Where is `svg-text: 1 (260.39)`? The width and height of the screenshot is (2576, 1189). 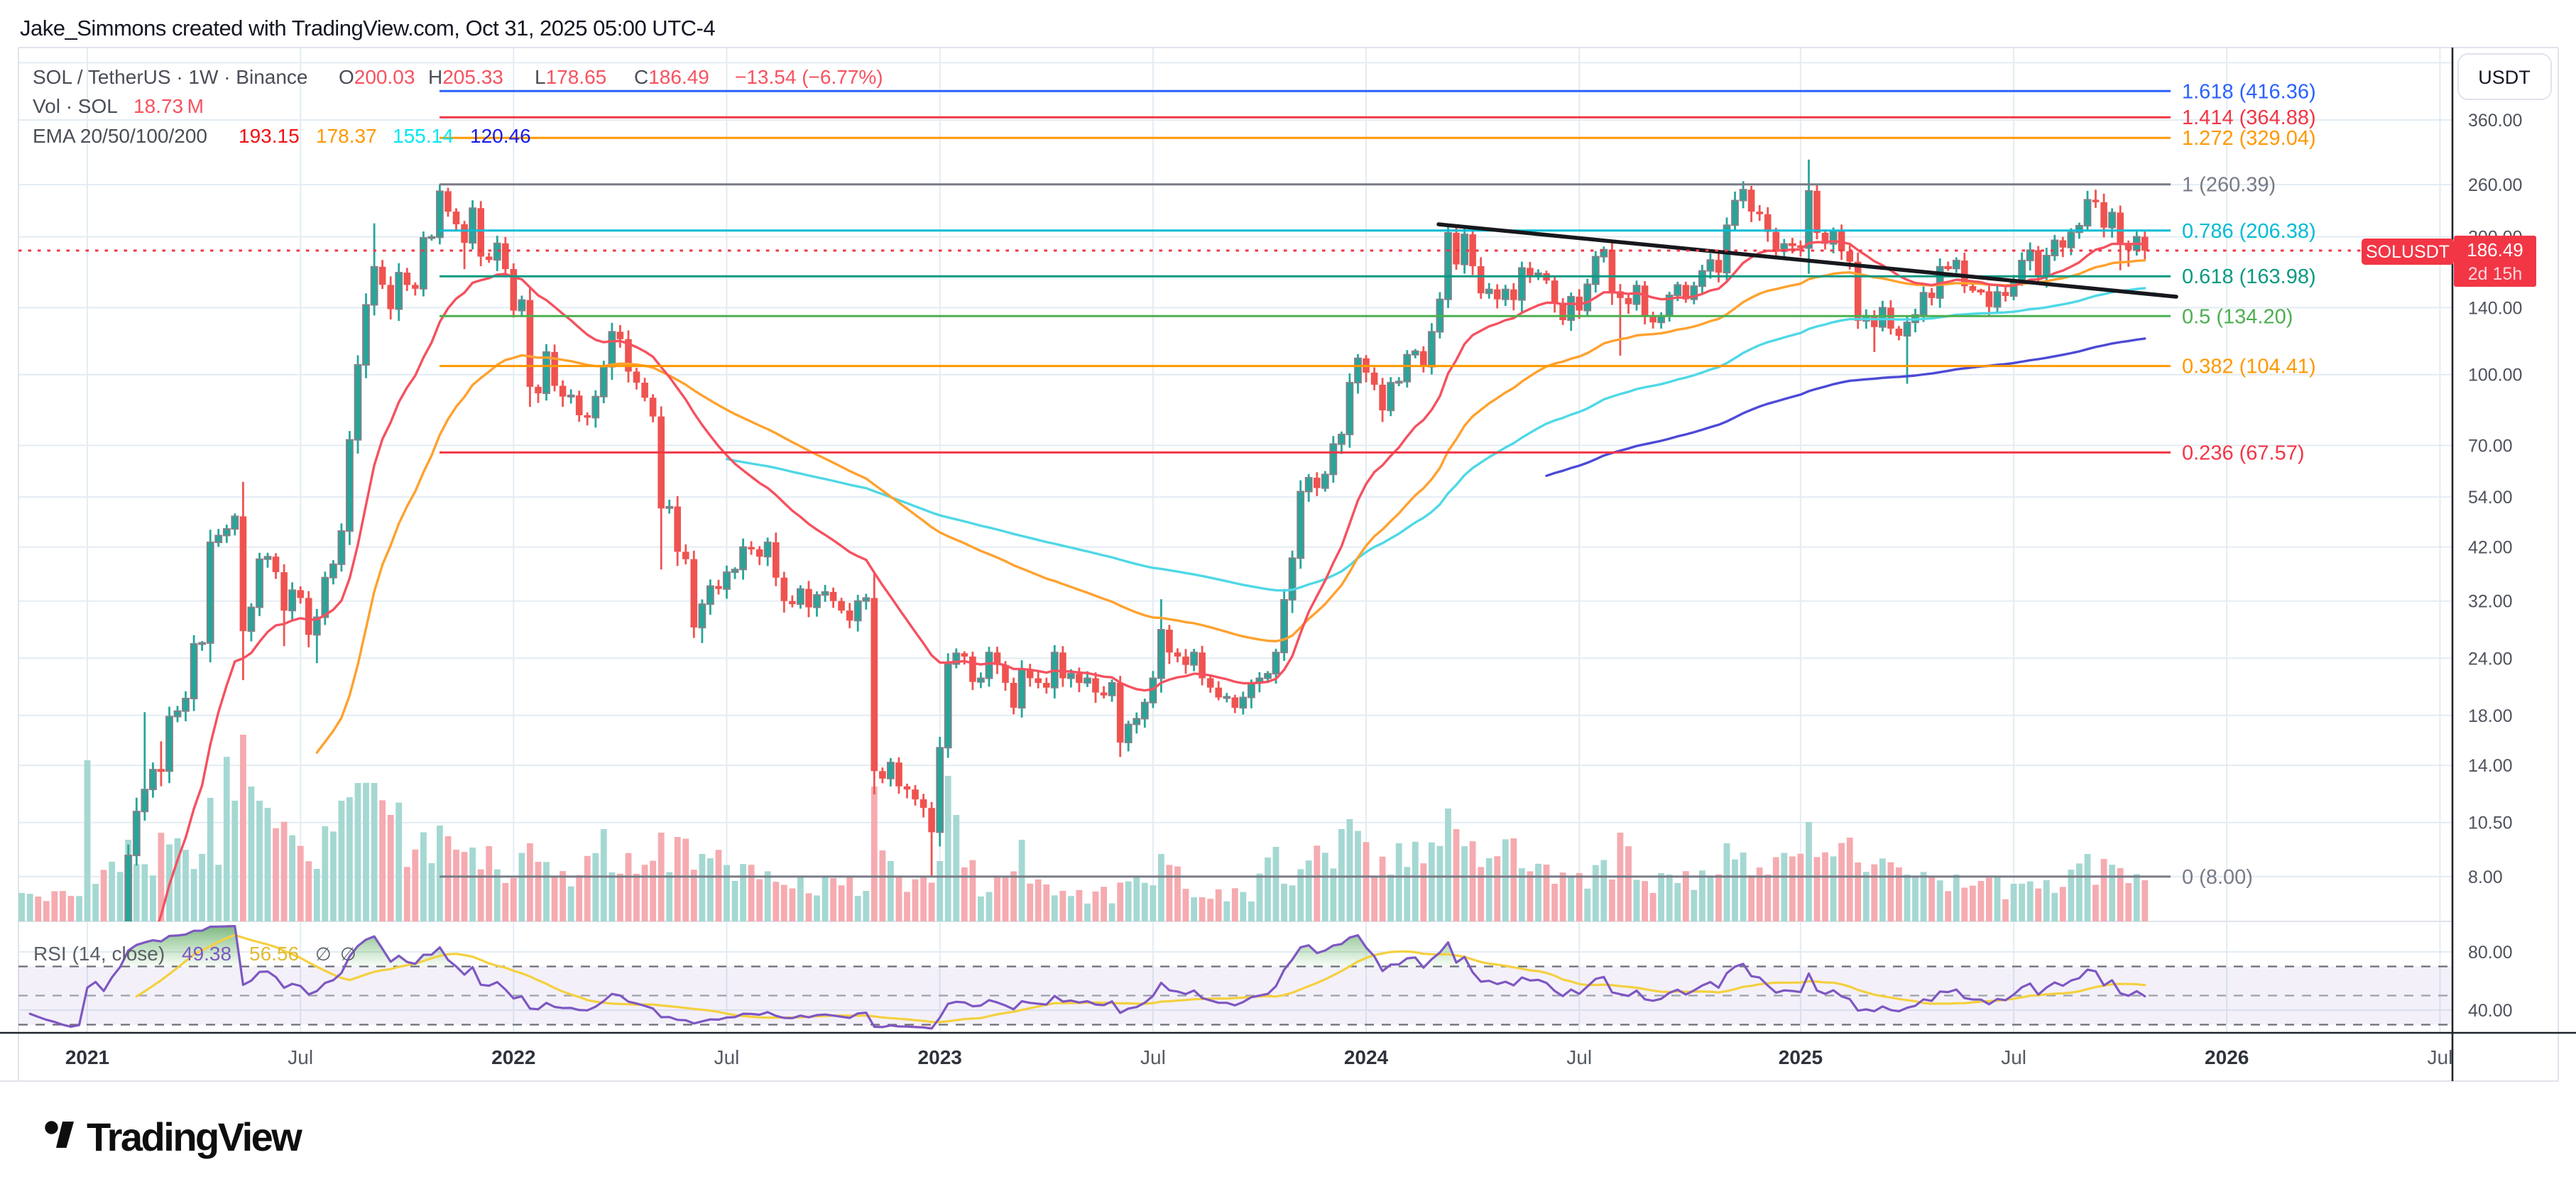 svg-text: 1 (260.39) is located at coordinates (2229, 185).